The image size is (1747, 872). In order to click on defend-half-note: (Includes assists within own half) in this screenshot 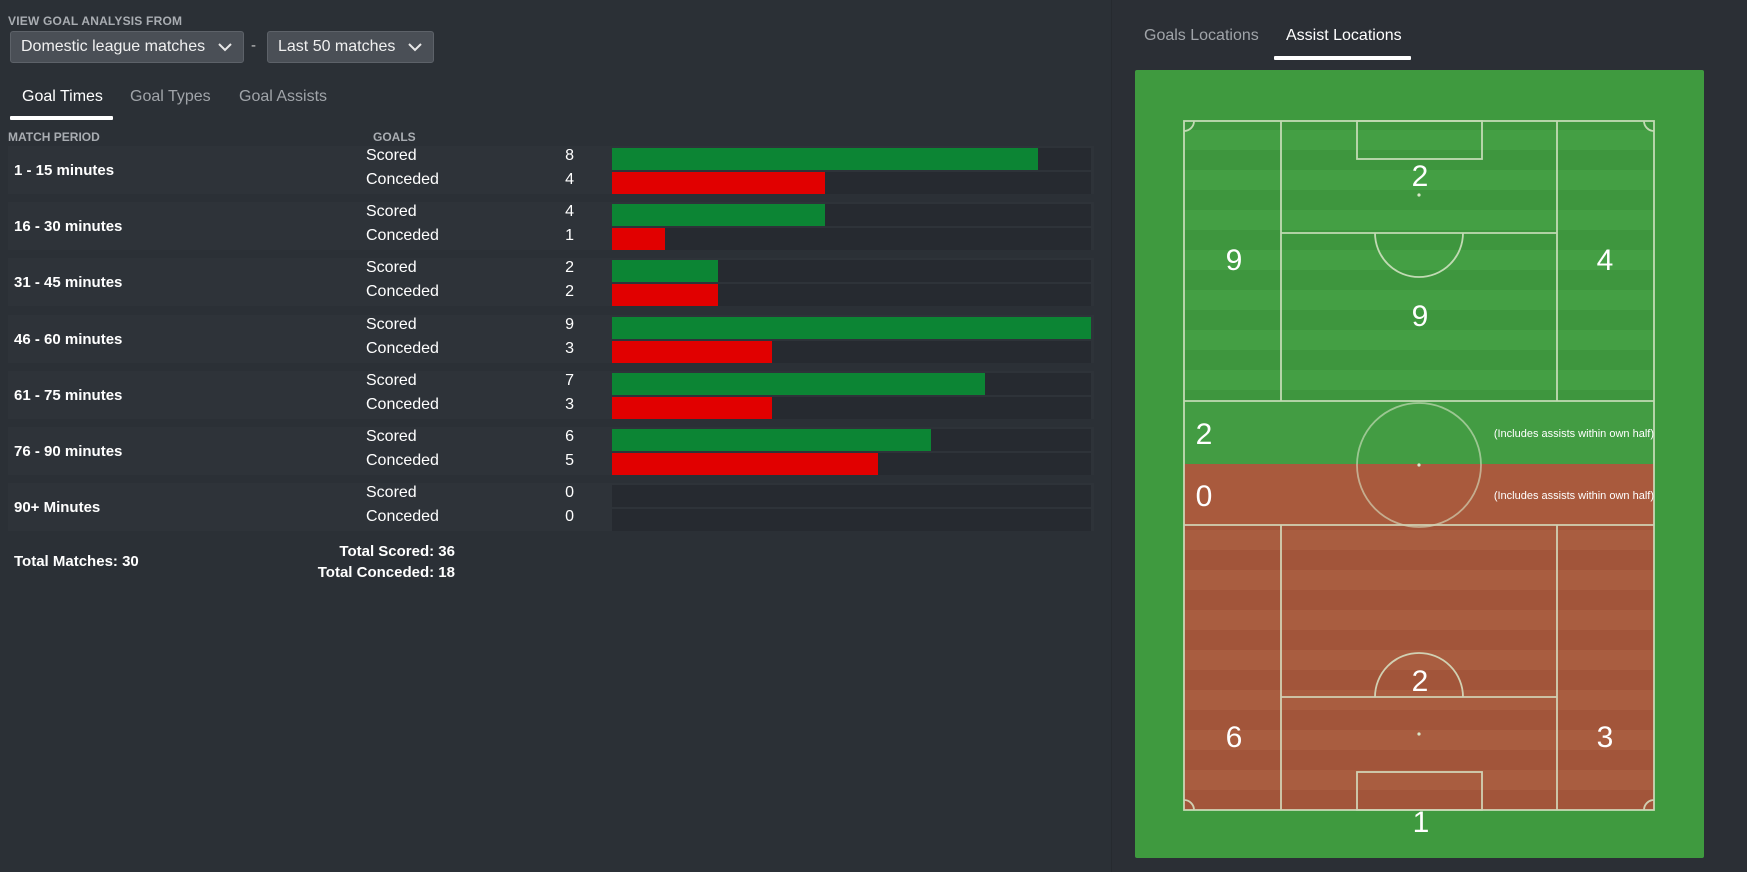, I will do `click(1574, 496)`.